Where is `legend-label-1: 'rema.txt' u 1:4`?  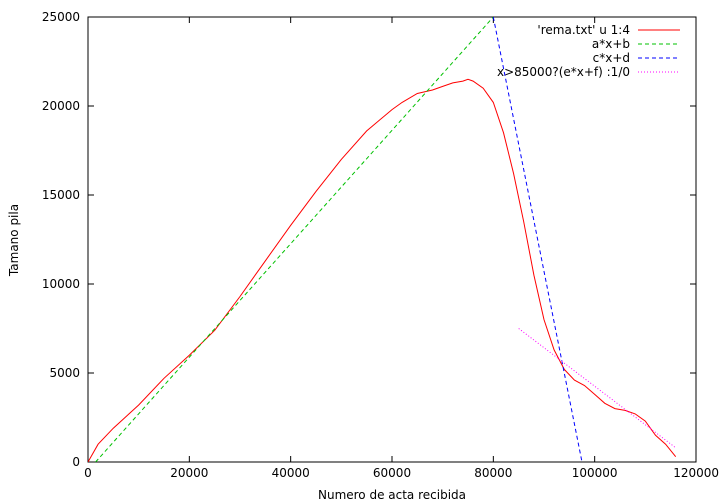
legend-label-1: 'rema.txt' u 1:4 is located at coordinates (583, 30).